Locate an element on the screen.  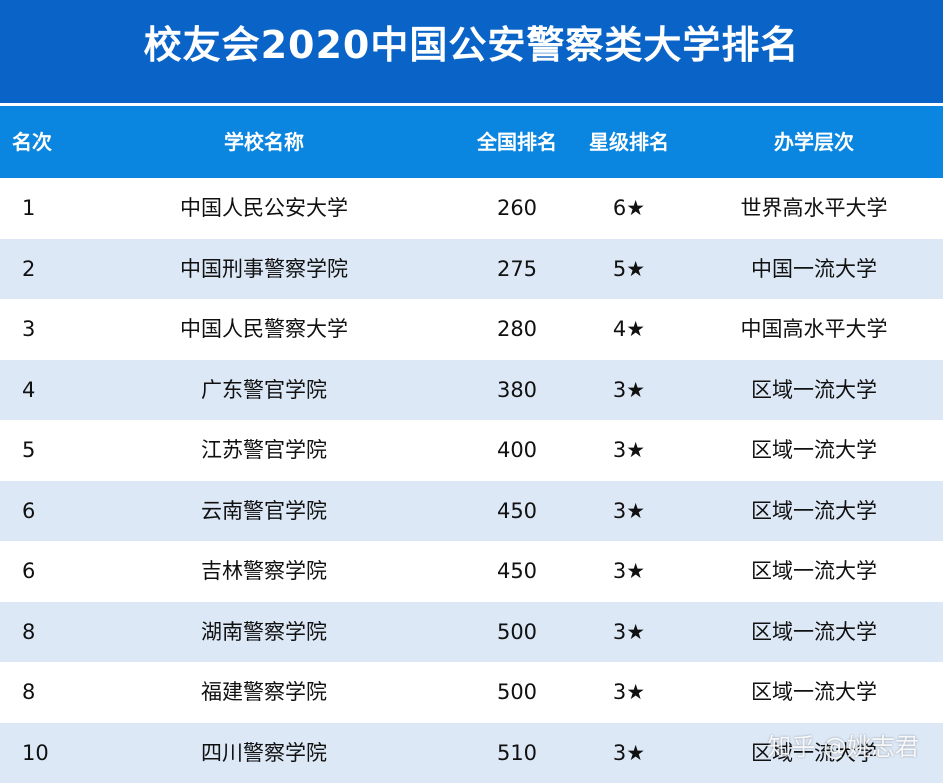
rank-cell: 5 is located at coordinates (29, 450).